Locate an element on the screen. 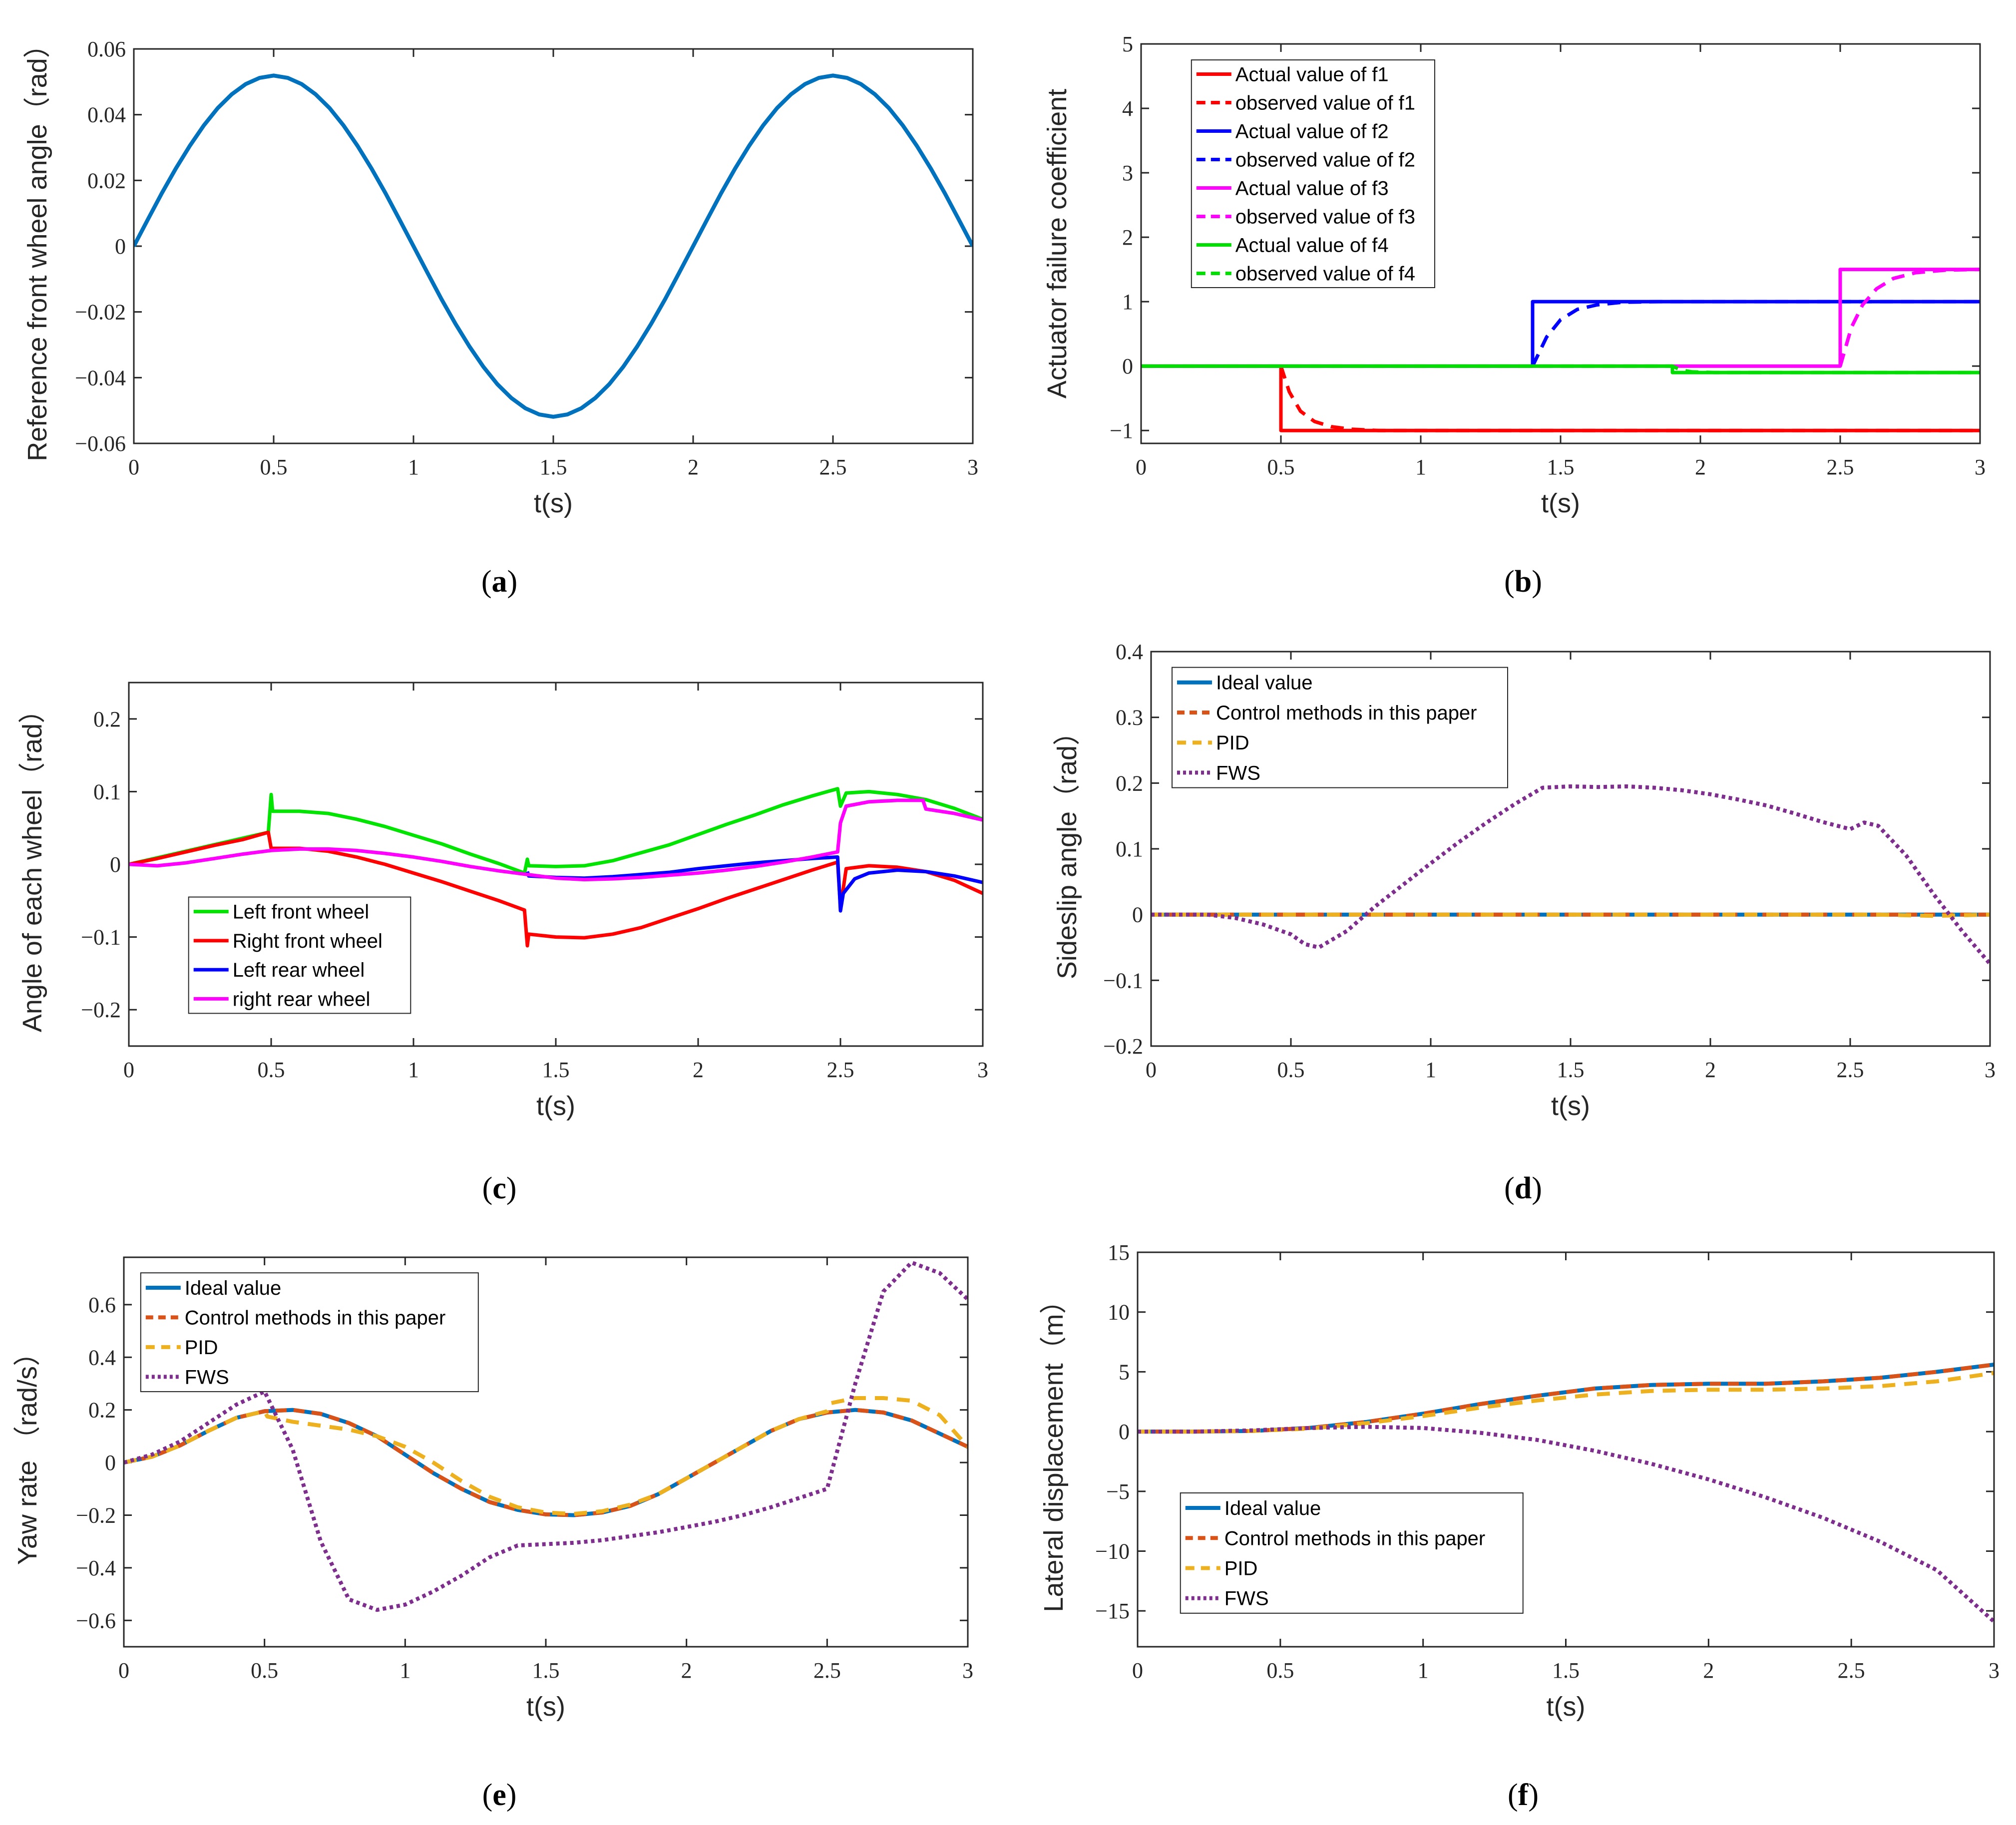 This screenshot has width=2016, height=1825. legend-entry: Actual value of f2 is located at coordinates (1312, 132).